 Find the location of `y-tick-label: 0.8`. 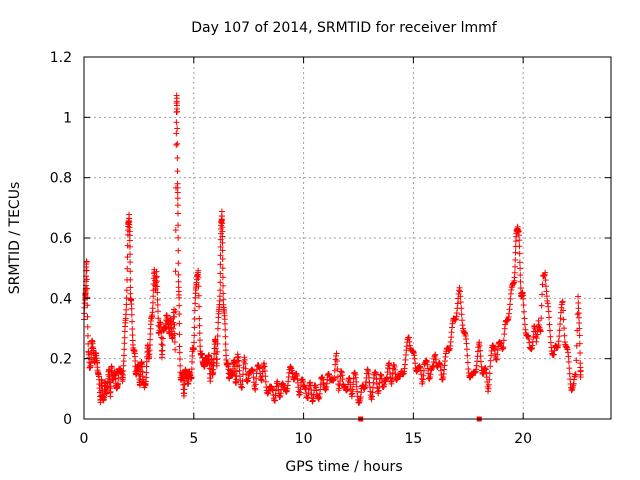

y-tick-label: 0.8 is located at coordinates (61, 179).